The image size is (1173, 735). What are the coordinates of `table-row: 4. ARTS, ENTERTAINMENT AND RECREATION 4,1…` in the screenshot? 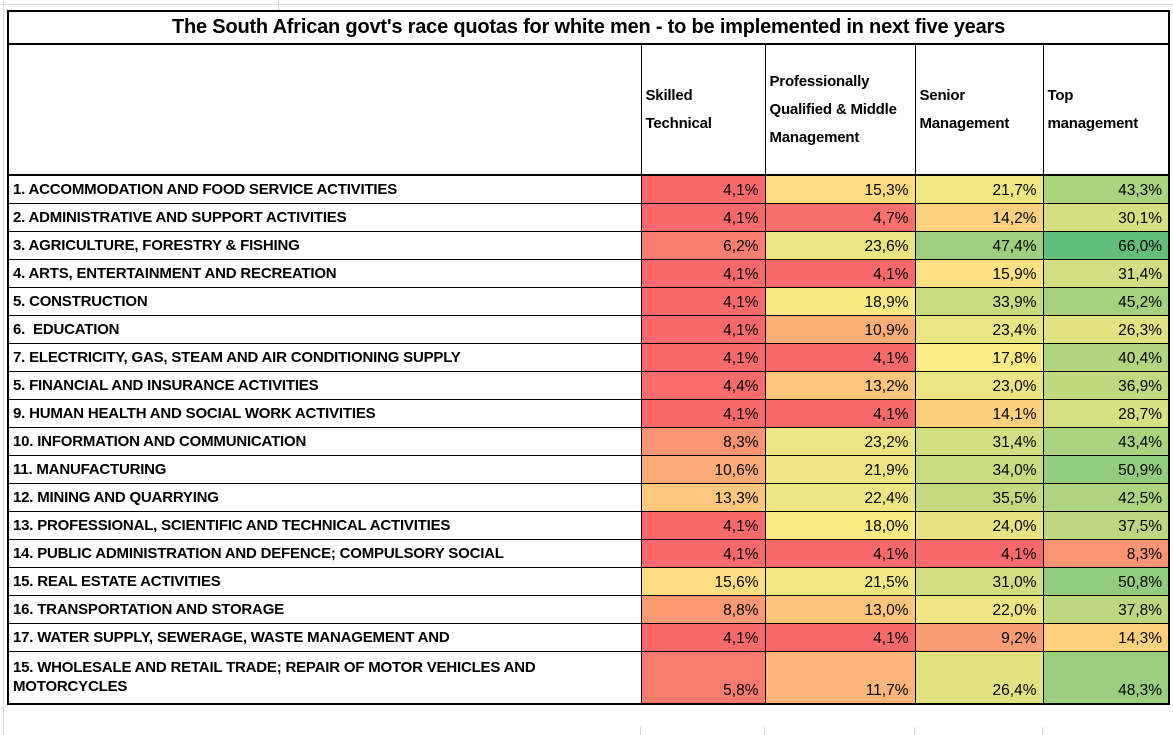 It's located at (588, 273).